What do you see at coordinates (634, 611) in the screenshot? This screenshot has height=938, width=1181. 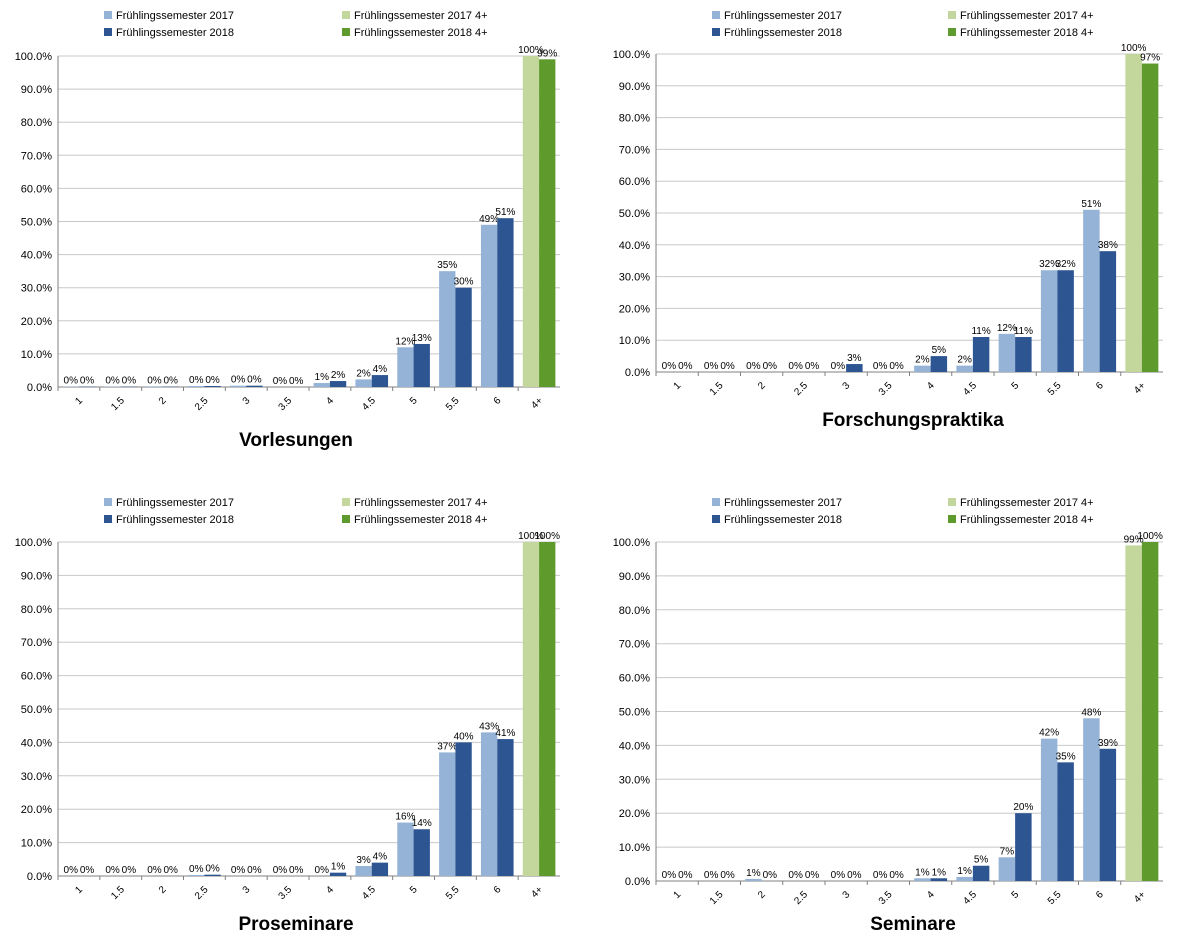 I see `y-tick-label: 80.0%` at bounding box center [634, 611].